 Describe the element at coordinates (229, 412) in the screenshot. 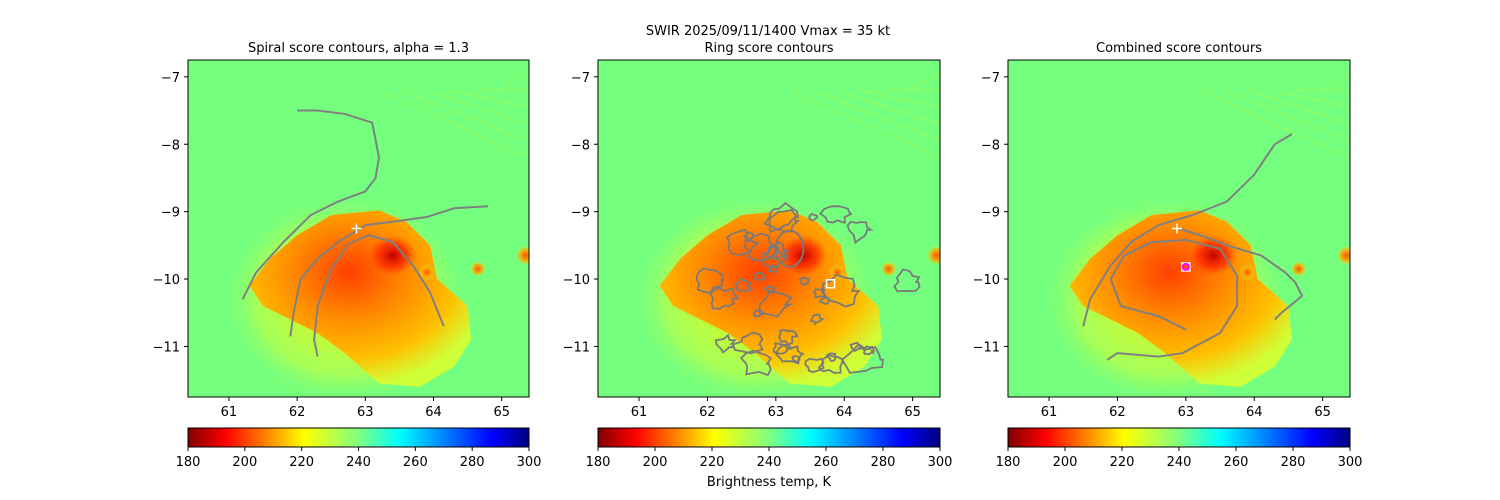

I see `x-tick-label: 61` at that location.